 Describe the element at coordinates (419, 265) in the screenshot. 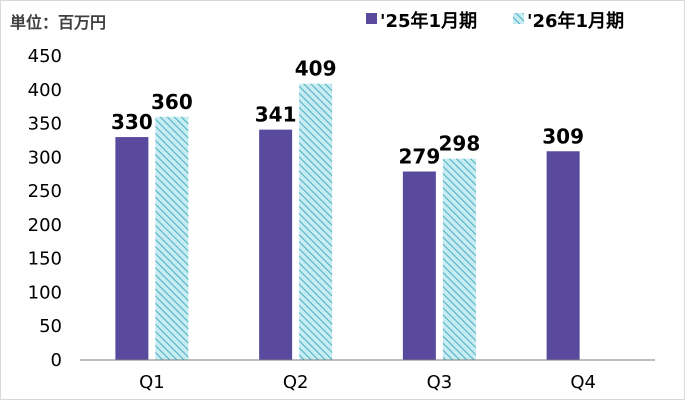

I see `bar-series-1-q3` at that location.